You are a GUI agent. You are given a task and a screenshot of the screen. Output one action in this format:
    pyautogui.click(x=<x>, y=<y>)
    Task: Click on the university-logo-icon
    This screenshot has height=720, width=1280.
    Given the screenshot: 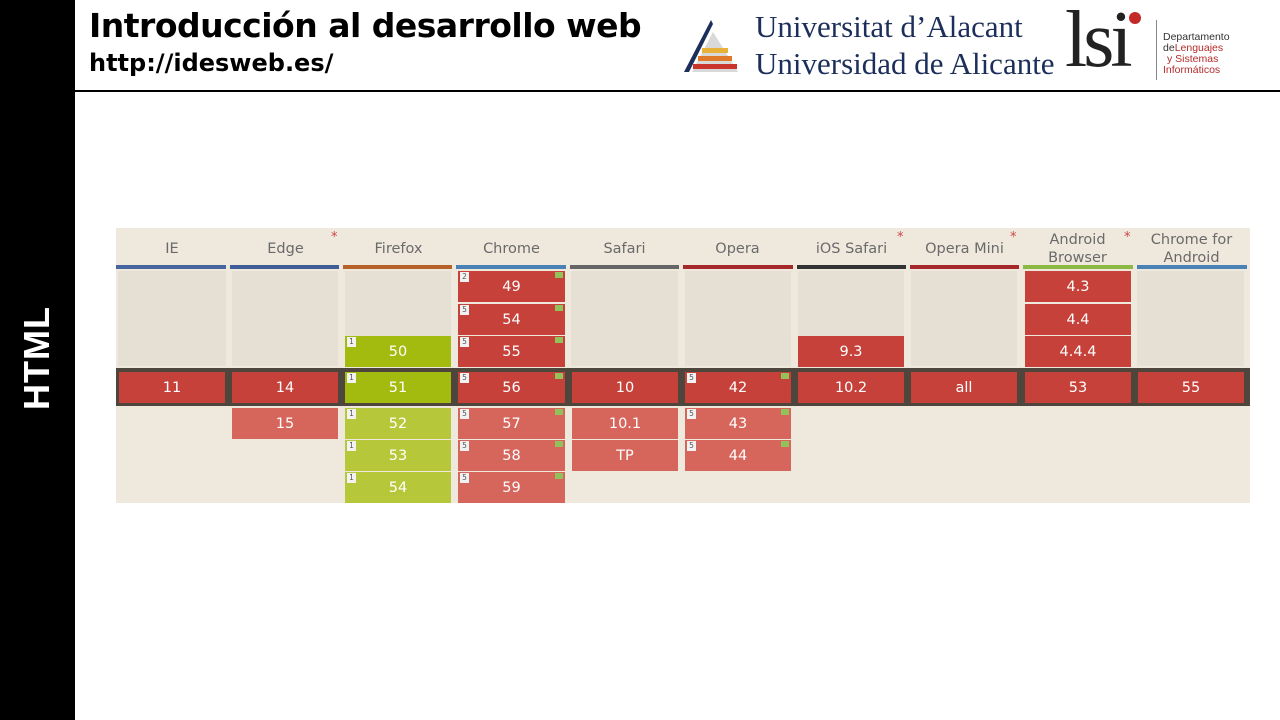 What is the action you would take?
    pyautogui.click(x=711, y=45)
    